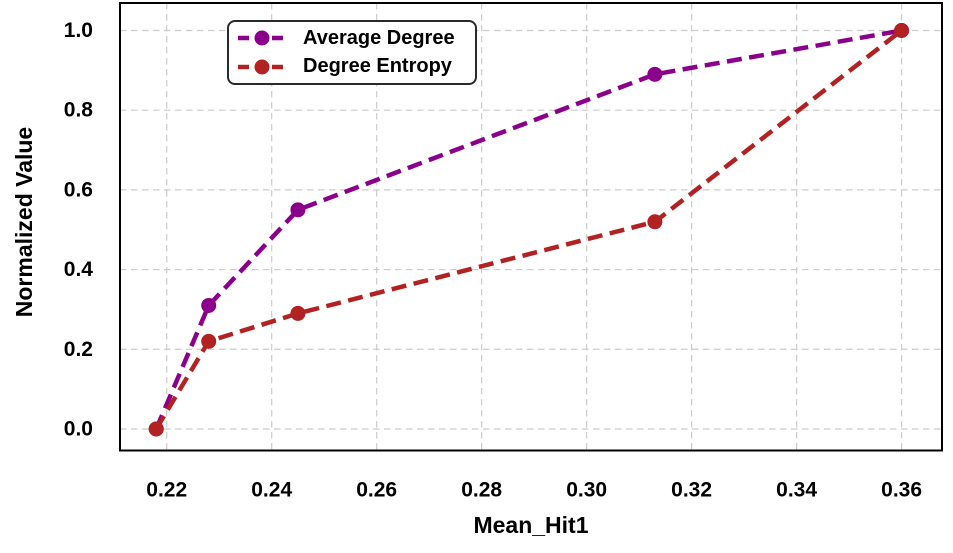 Image resolution: width=953 pixels, height=553 pixels. I want to click on y-tick-label: 0.8, so click(79, 110).